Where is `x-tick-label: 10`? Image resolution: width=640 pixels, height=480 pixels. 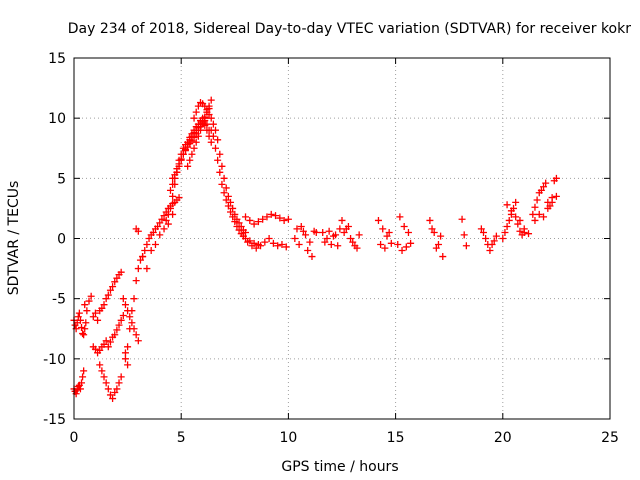
x-tick-label: 10 is located at coordinates (288, 438).